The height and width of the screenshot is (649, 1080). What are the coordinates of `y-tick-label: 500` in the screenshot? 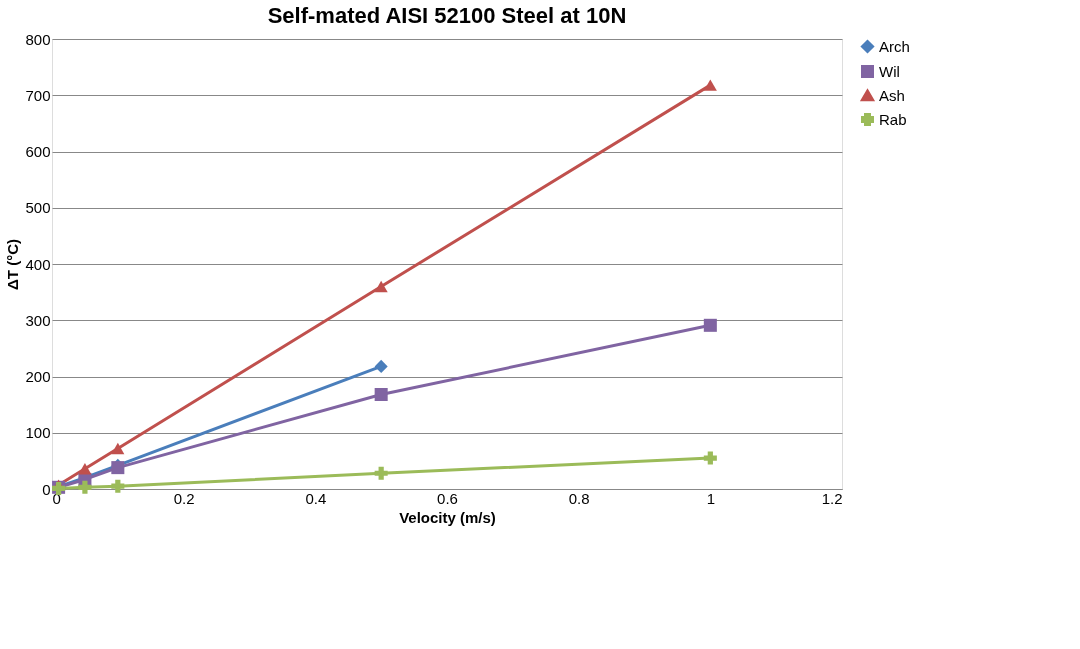 It's located at (38, 208).